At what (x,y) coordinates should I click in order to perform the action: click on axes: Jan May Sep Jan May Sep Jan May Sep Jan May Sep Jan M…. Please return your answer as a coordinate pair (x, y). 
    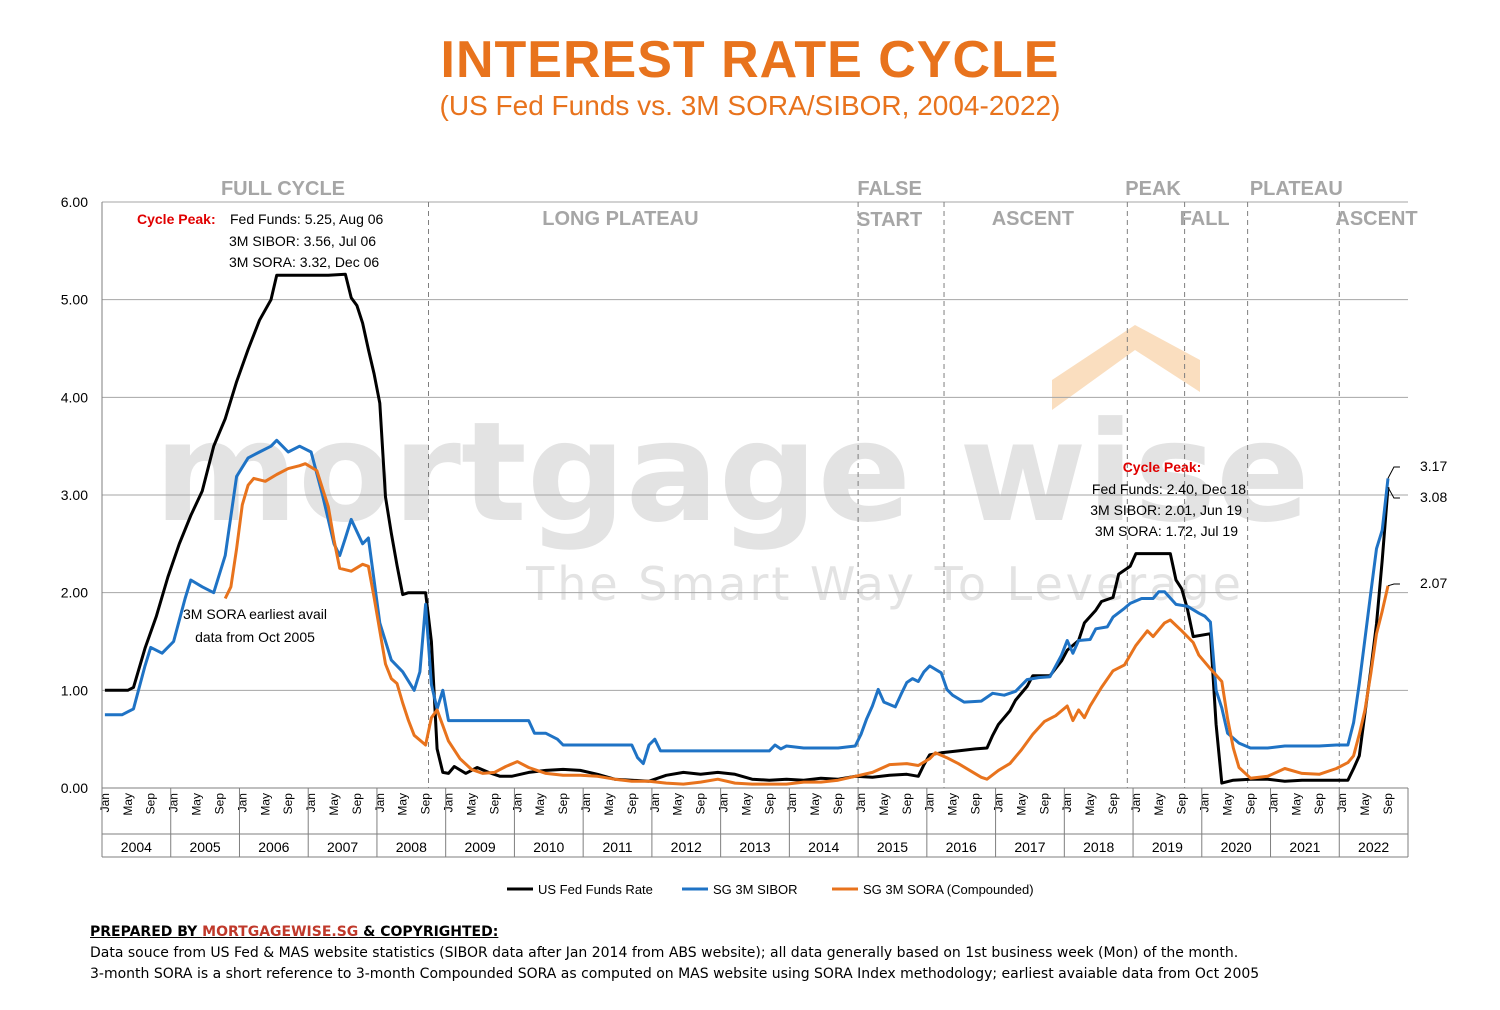
    Looking at the image, I should click on (753, 823).